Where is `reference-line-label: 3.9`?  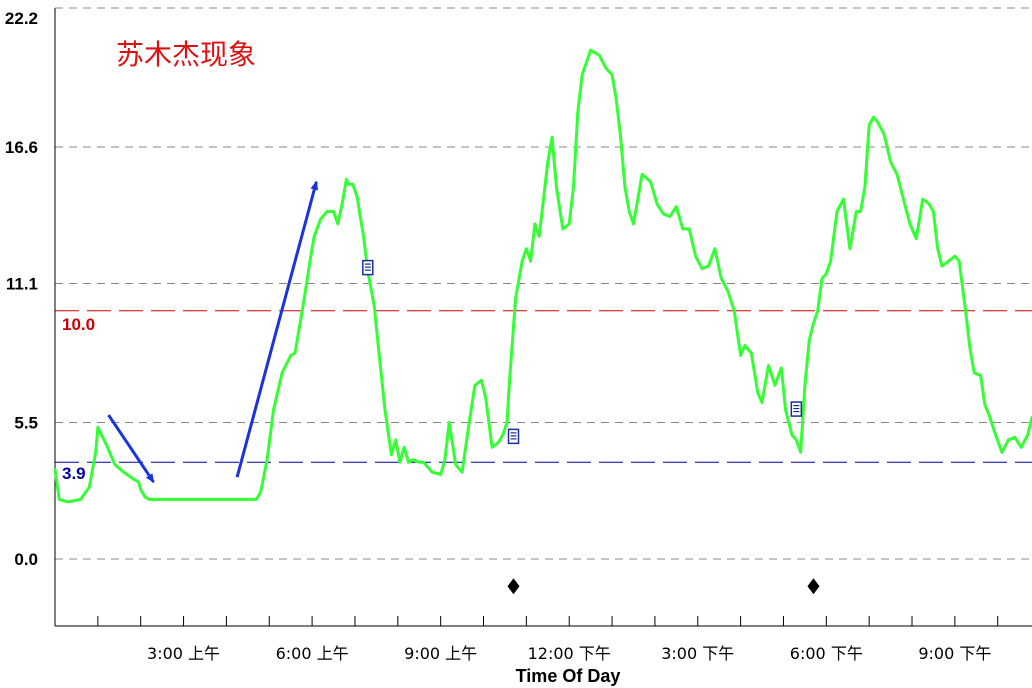 reference-line-label: 3.9 is located at coordinates (74, 473).